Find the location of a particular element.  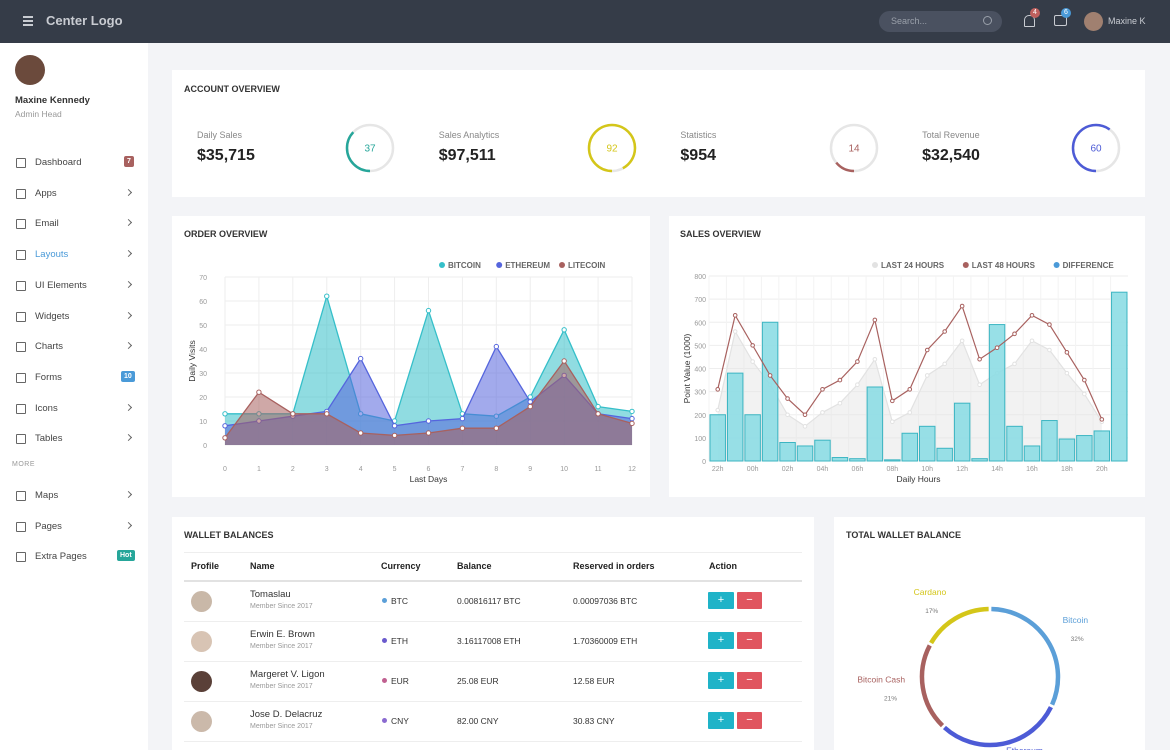

bell-icon is located at coordinates (1029, 21).